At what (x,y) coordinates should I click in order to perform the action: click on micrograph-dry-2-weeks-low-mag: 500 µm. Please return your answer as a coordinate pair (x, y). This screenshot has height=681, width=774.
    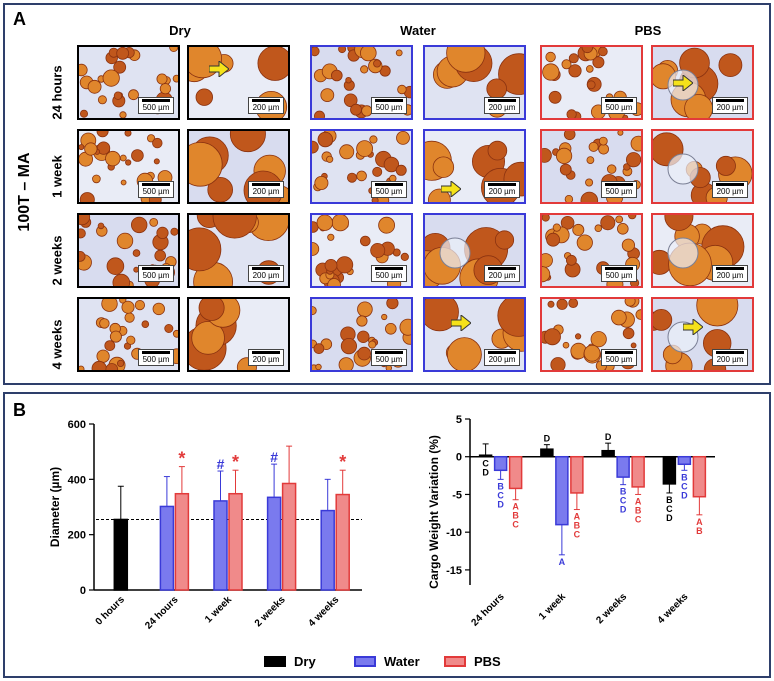
    Looking at the image, I should click on (128, 250).